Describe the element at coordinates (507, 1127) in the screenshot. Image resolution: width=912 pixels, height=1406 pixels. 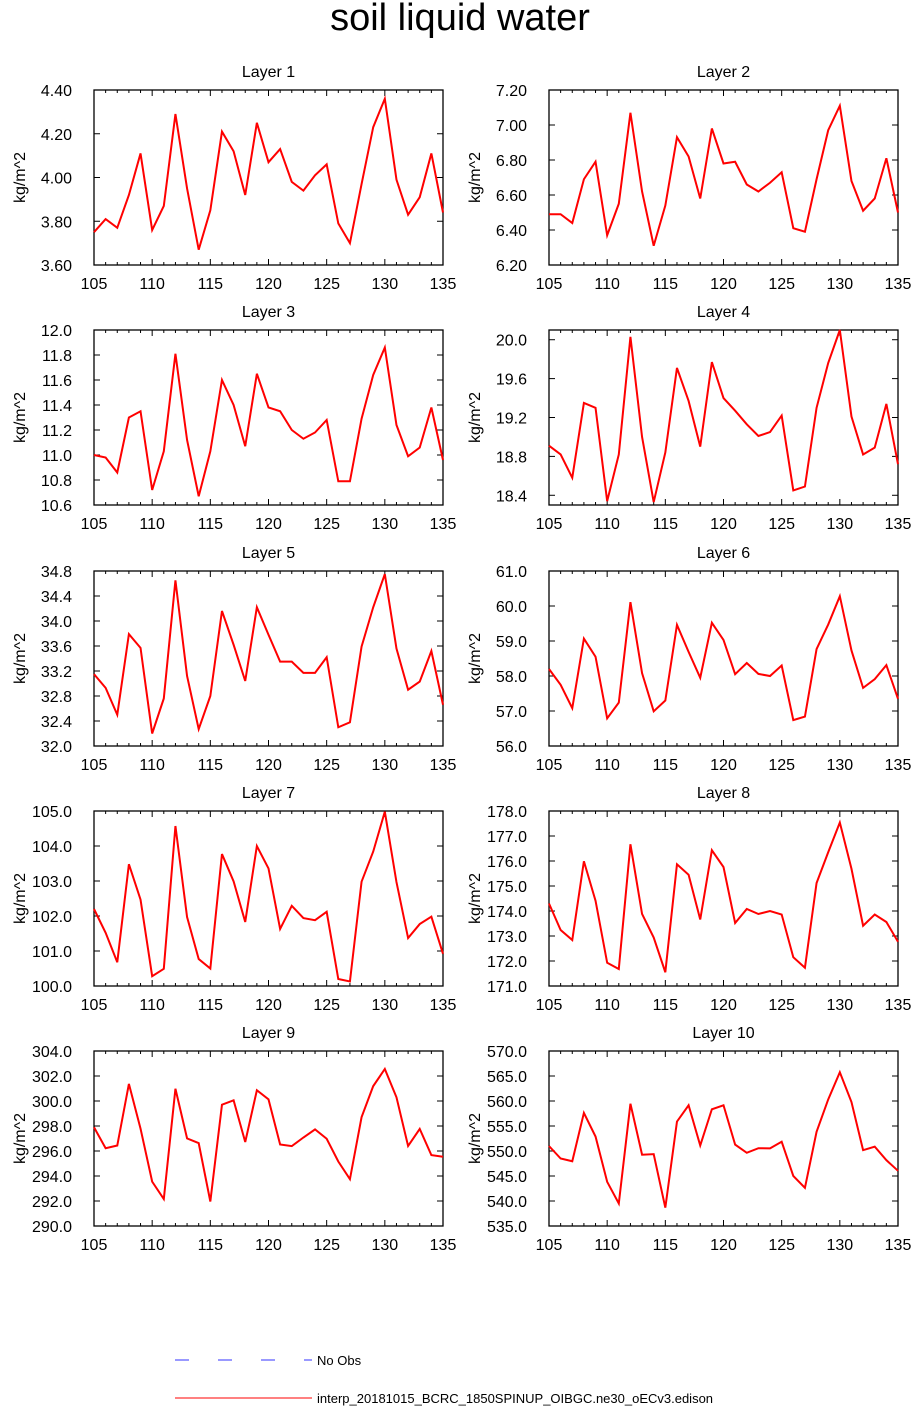
I see `y-tick-label: 555.0` at that location.